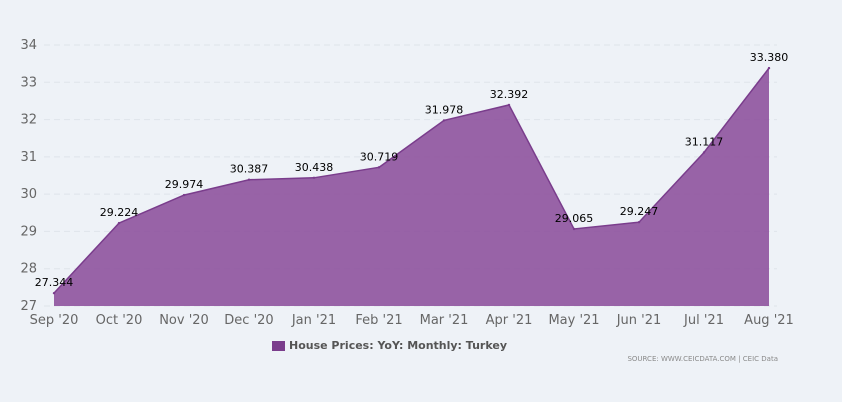  What do you see at coordinates (509, 320) in the screenshot?
I see `x-tick-label: Apr '21` at bounding box center [509, 320].